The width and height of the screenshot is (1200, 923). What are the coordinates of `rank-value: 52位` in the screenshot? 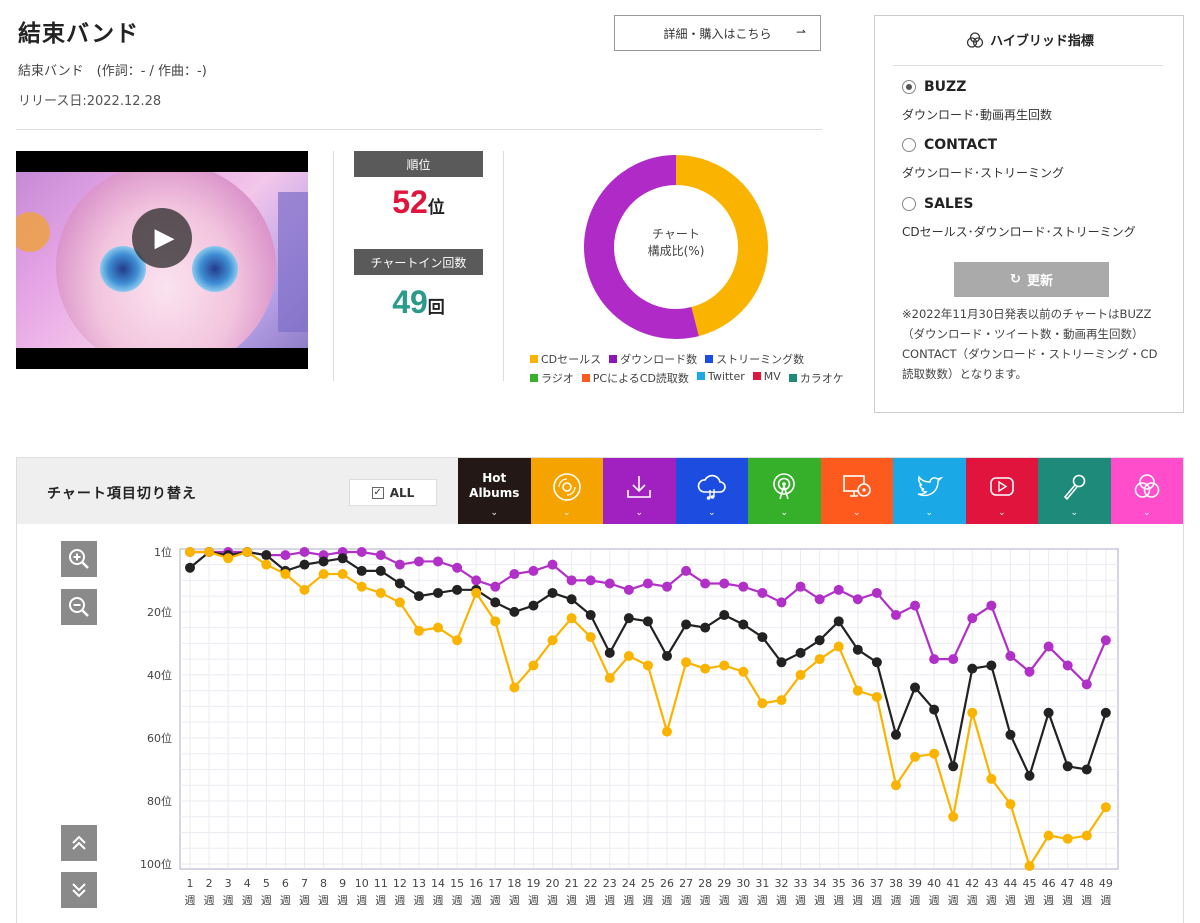 It's located at (418, 202).